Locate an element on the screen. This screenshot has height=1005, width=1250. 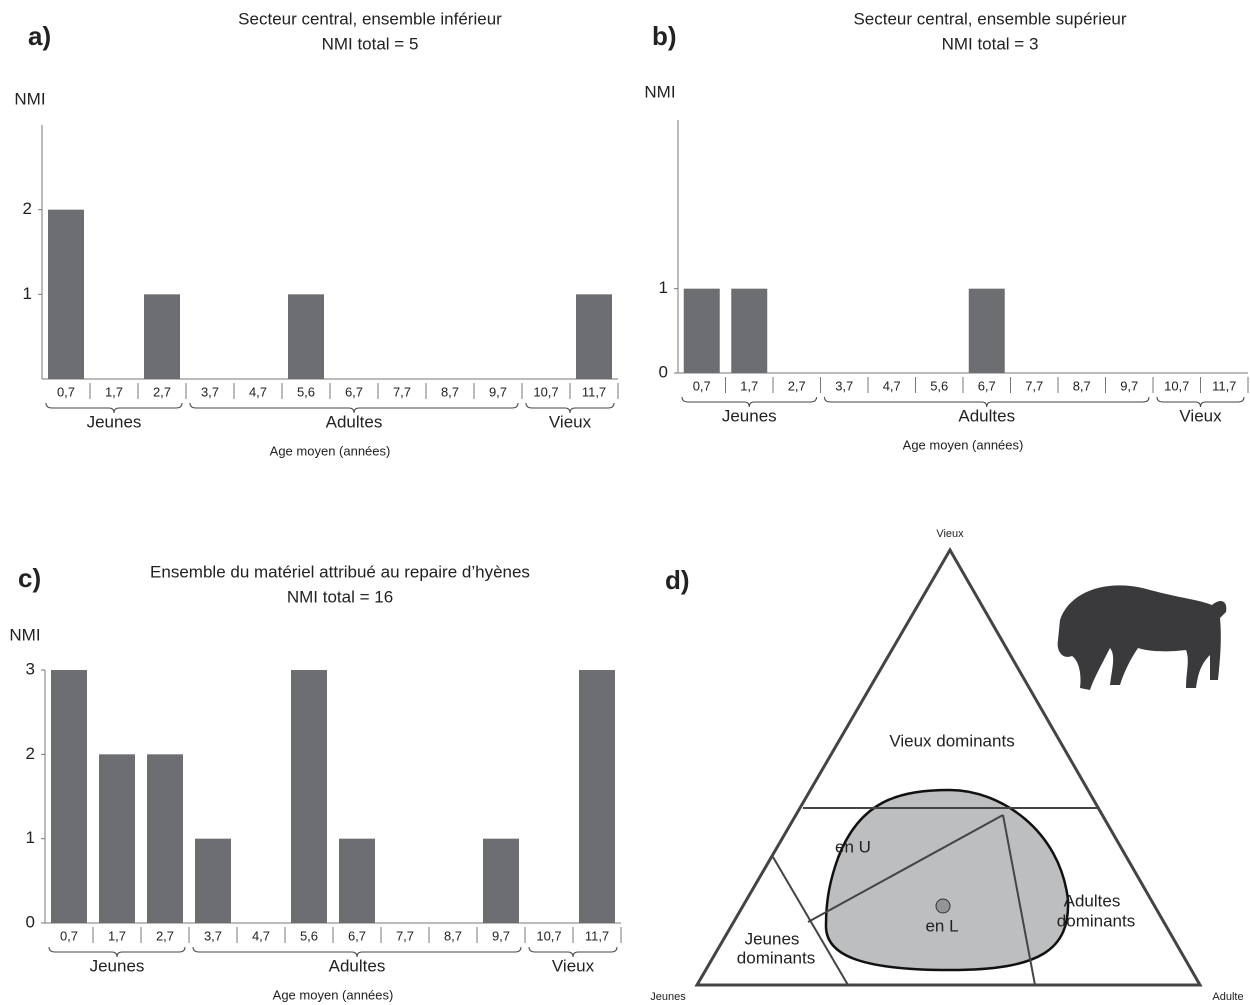
chart-title: Secteur central, ensemble supérieur is located at coordinates (989, 18).